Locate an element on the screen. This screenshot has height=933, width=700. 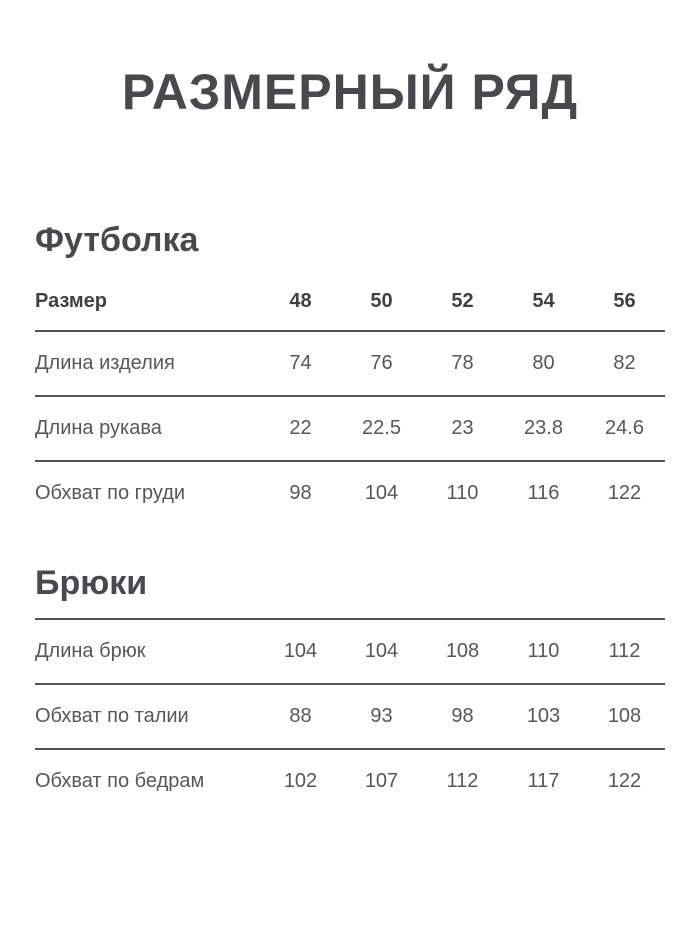
row-label: Обхват по бедрам is located at coordinates (120, 781).